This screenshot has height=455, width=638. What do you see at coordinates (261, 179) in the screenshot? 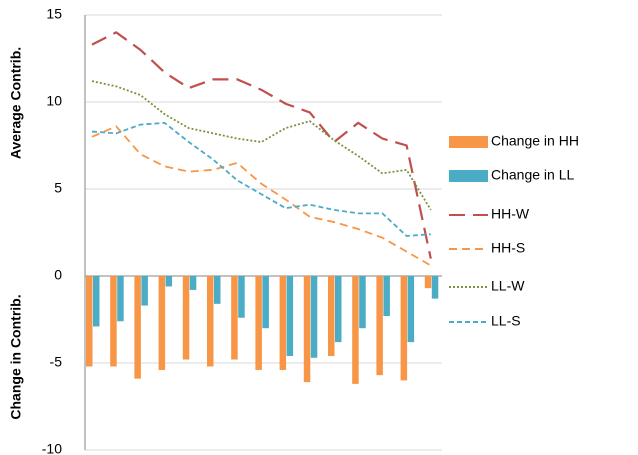
I see `line` at bounding box center [261, 179].